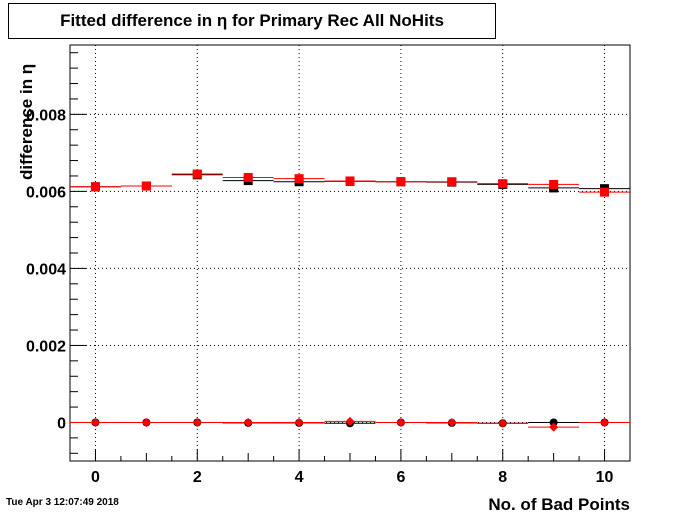 The width and height of the screenshot is (700, 514). I want to click on x-axis-label: No. of Bad Points, so click(559, 504).